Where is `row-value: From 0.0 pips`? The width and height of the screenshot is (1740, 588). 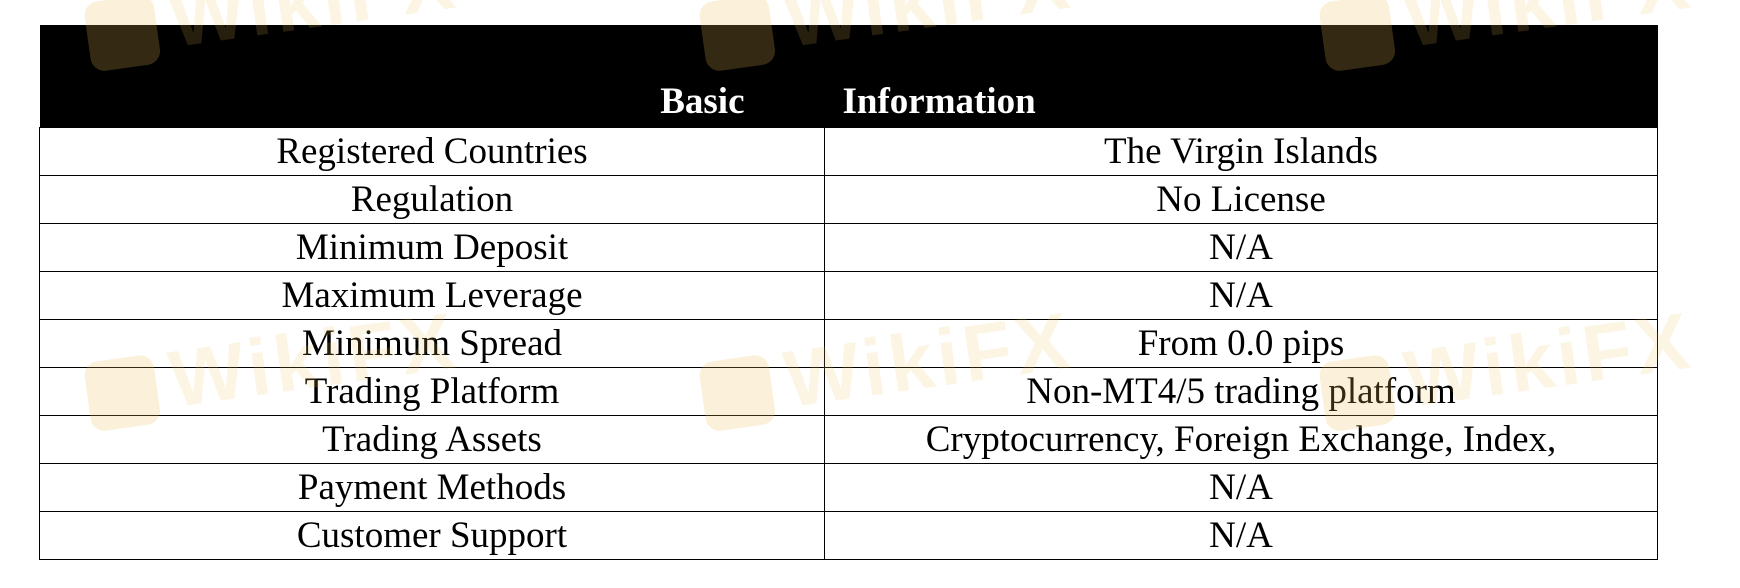 row-value: From 0.0 pips is located at coordinates (1241, 343).